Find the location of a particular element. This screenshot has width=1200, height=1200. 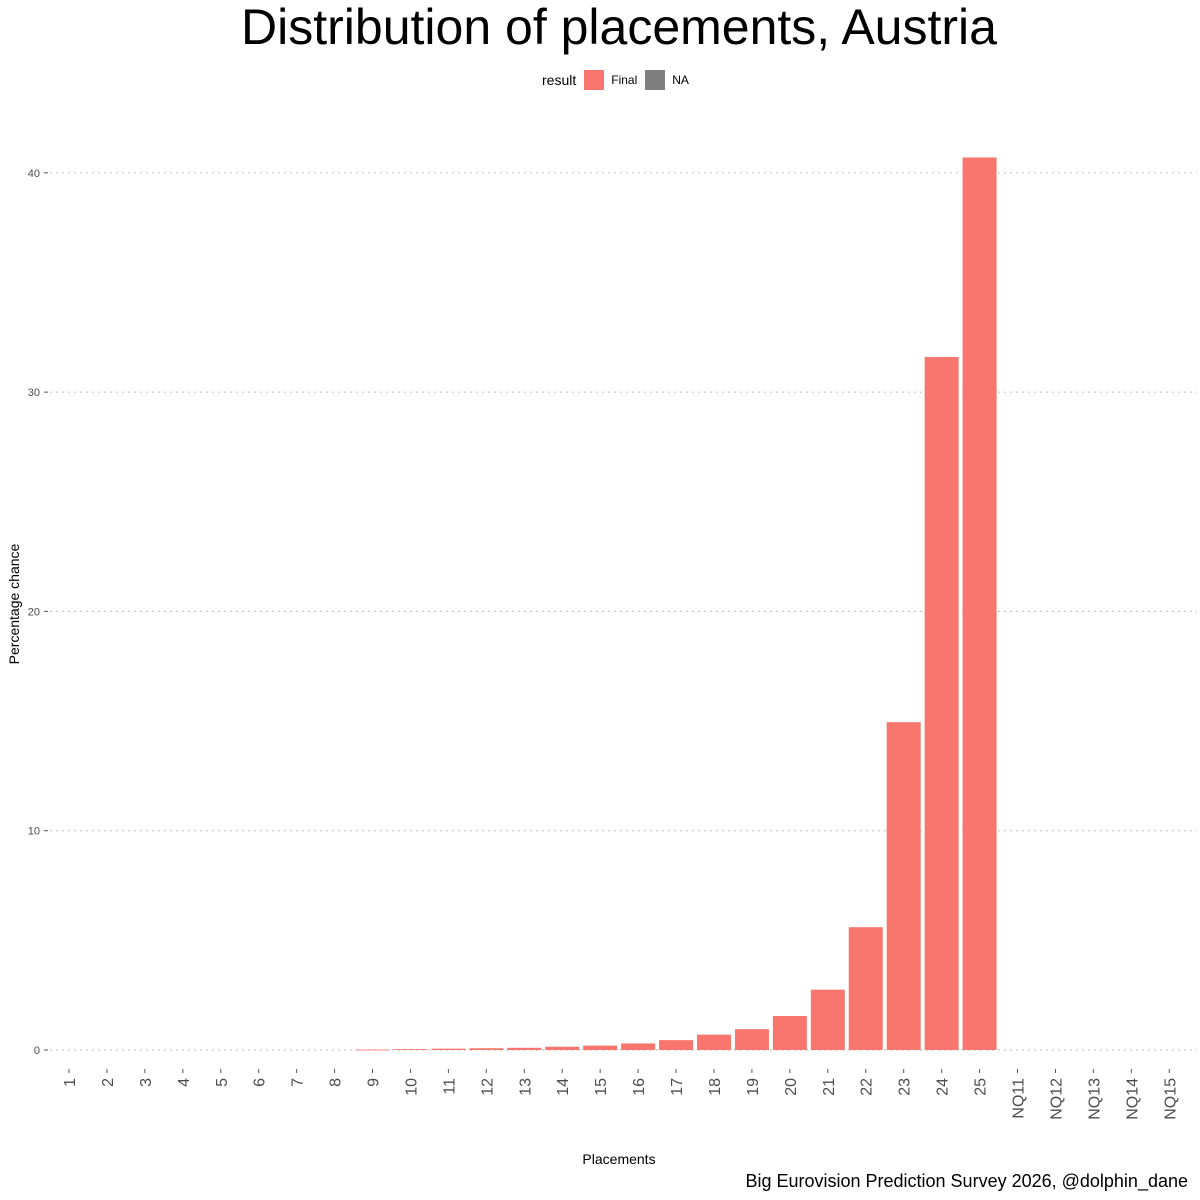

x-tick-label: 22 is located at coordinates (867, 1087).